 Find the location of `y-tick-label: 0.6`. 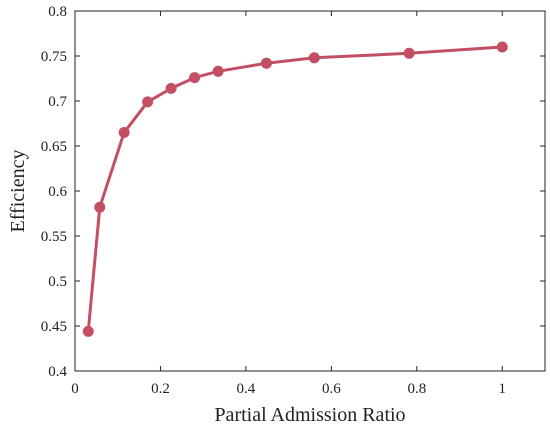

y-tick-label: 0.6 is located at coordinates (57, 192).